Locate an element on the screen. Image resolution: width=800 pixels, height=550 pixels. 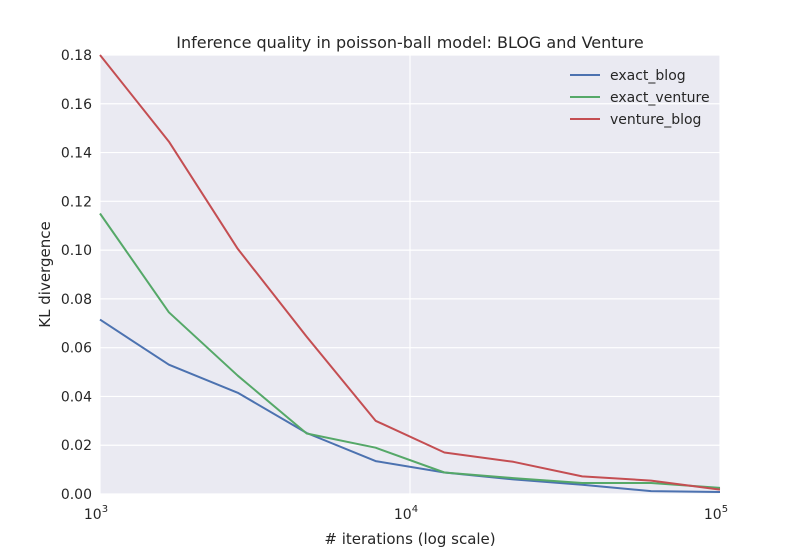
y-tick-label: 0.10 is located at coordinates (76, 251).